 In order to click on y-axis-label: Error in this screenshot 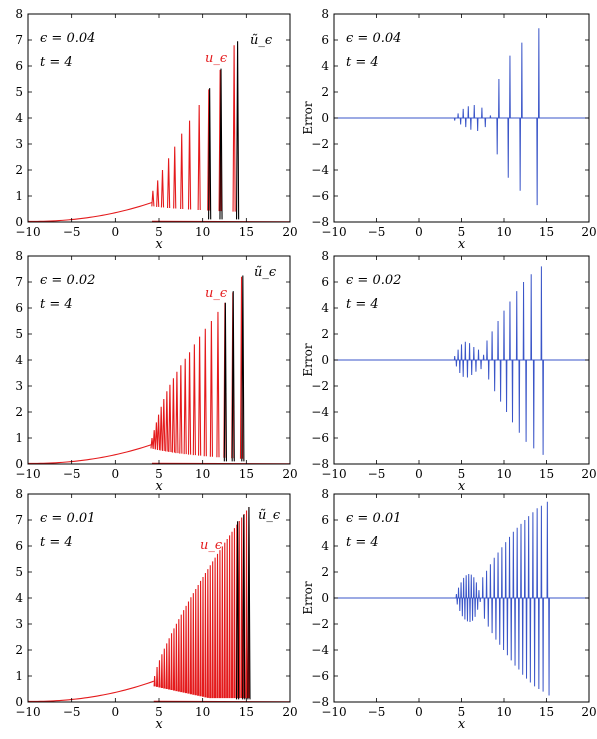, I will do `click(308, 117)`.